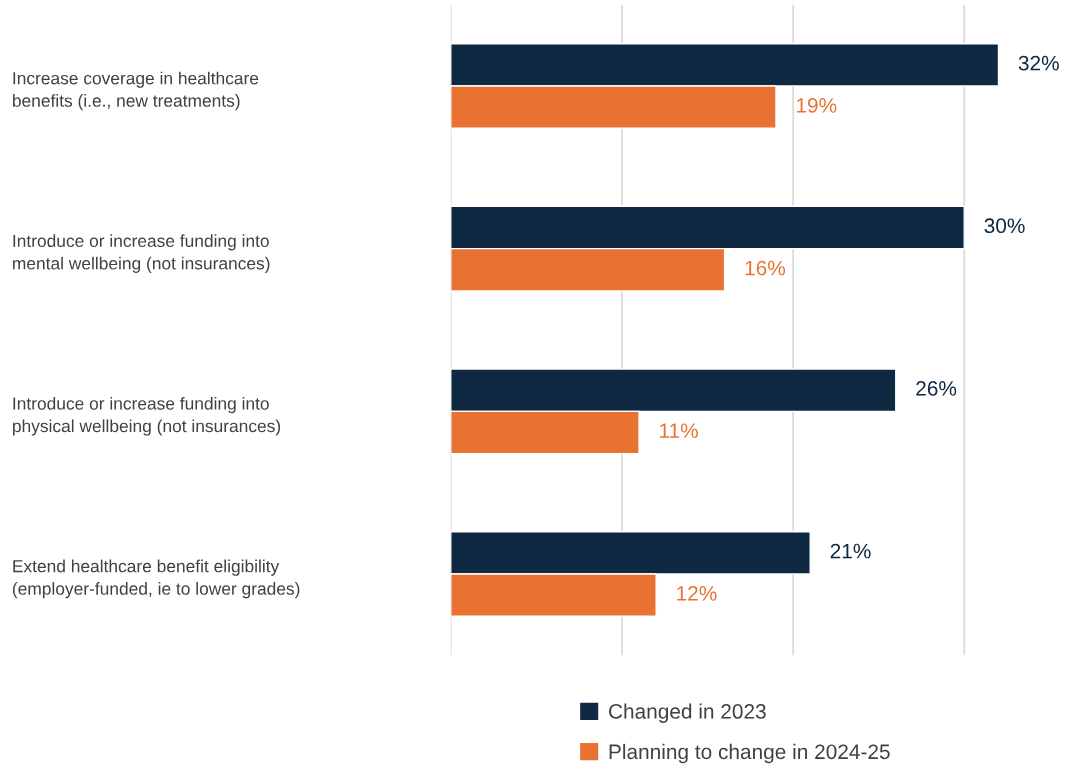  Describe the element at coordinates (850, 551) in the screenshot. I see `data-label: 21%` at that location.